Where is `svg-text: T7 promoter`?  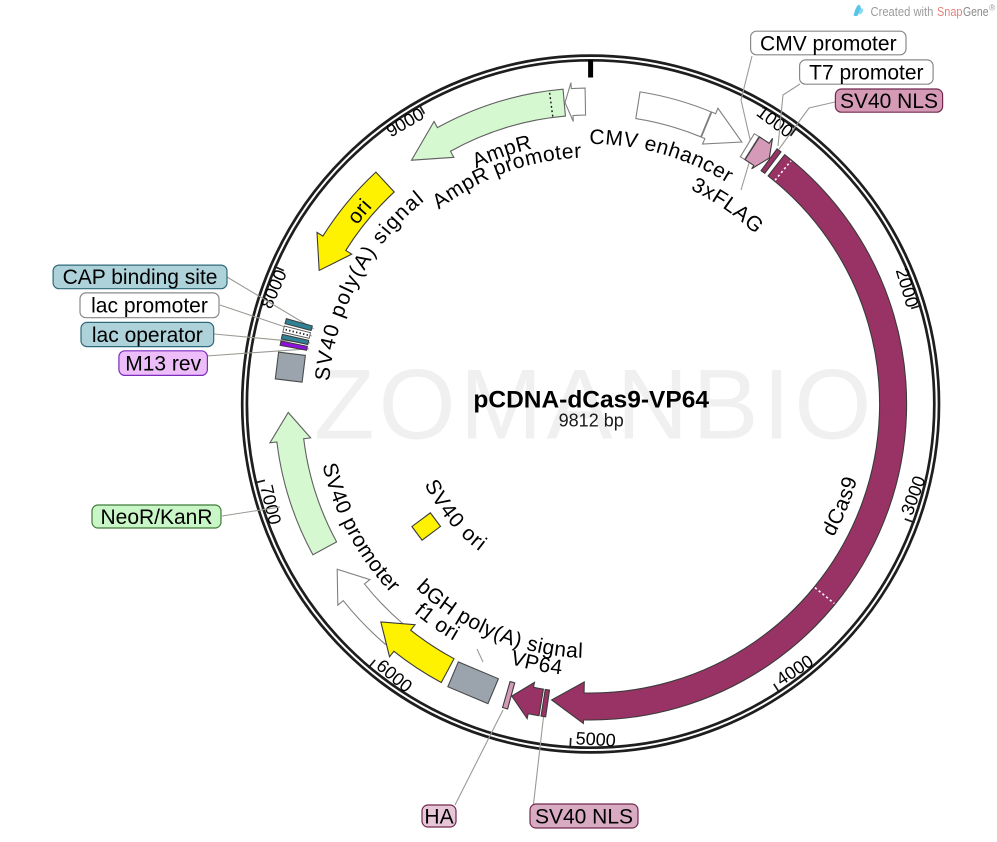 svg-text: T7 promoter is located at coordinates (866, 72).